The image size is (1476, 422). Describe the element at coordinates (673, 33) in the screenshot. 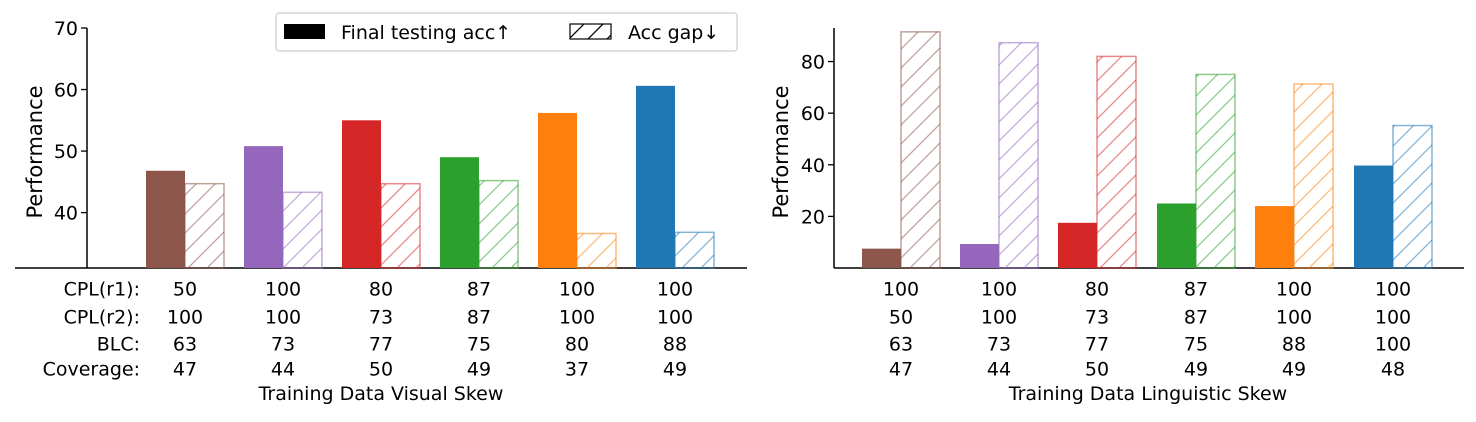

I see `legend-hatch-label: Acc gap↓` at that location.